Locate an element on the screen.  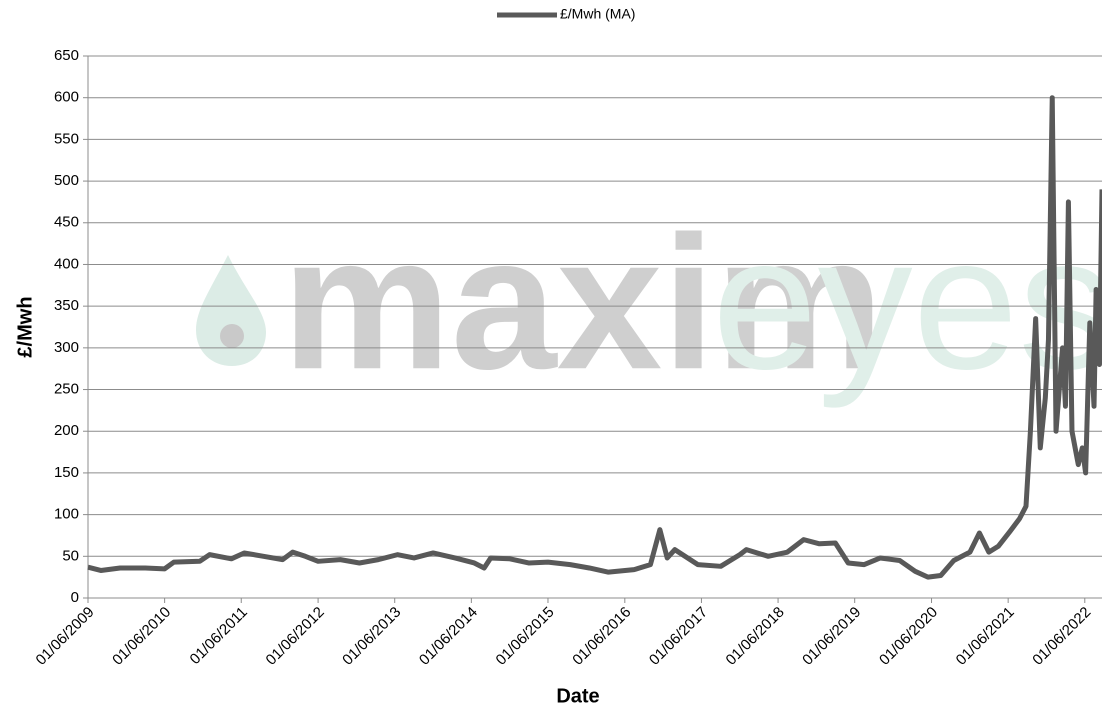
y-tick-label: 400 is located at coordinates (66, 263).